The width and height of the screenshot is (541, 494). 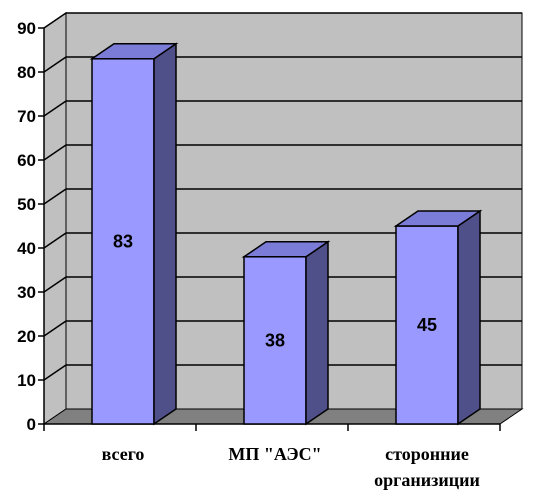 I want to click on chart-side-wall, so click(x=55, y=218).